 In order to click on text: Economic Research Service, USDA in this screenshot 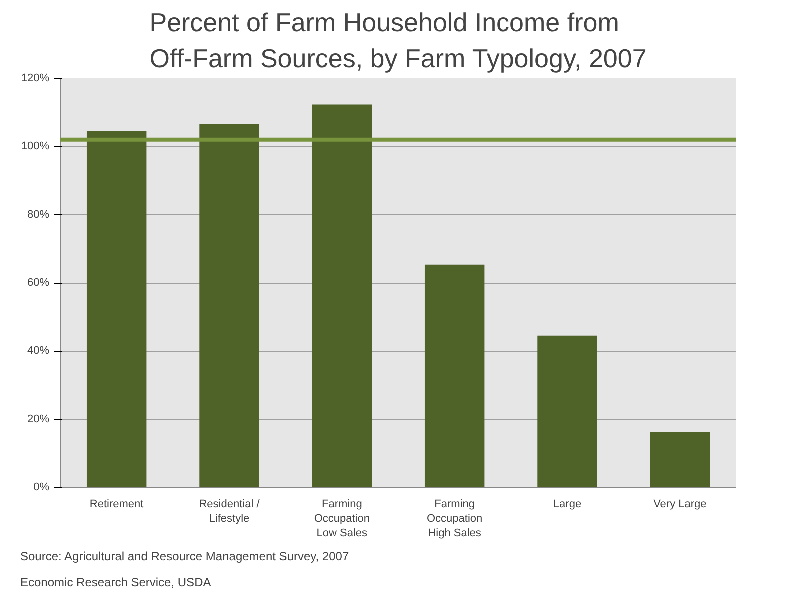, I will do `click(116, 583)`.